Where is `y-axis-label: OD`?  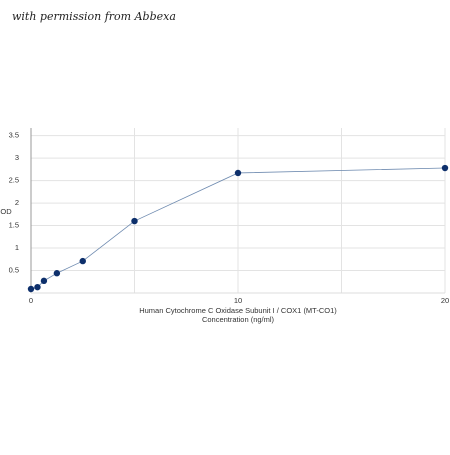 y-axis-label: OD is located at coordinates (6, 211).